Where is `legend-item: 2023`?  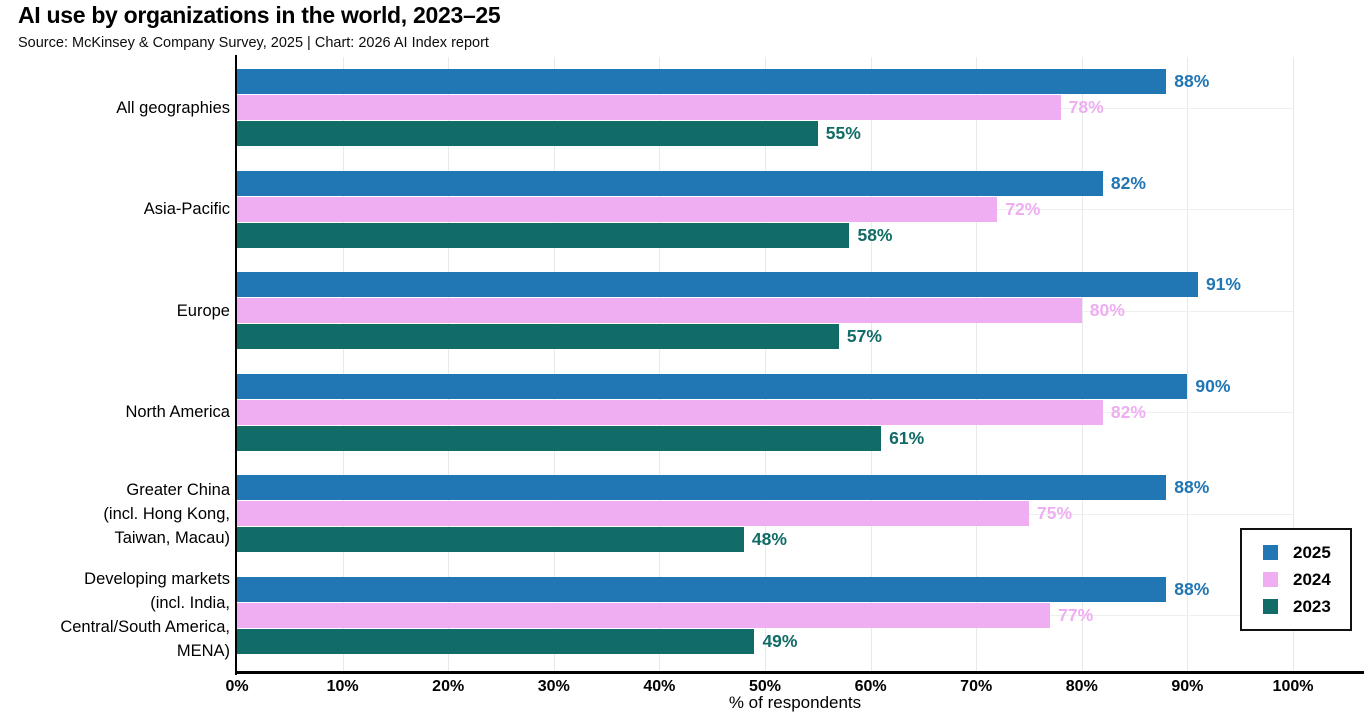
legend-item: 2023 is located at coordinates (1296, 606).